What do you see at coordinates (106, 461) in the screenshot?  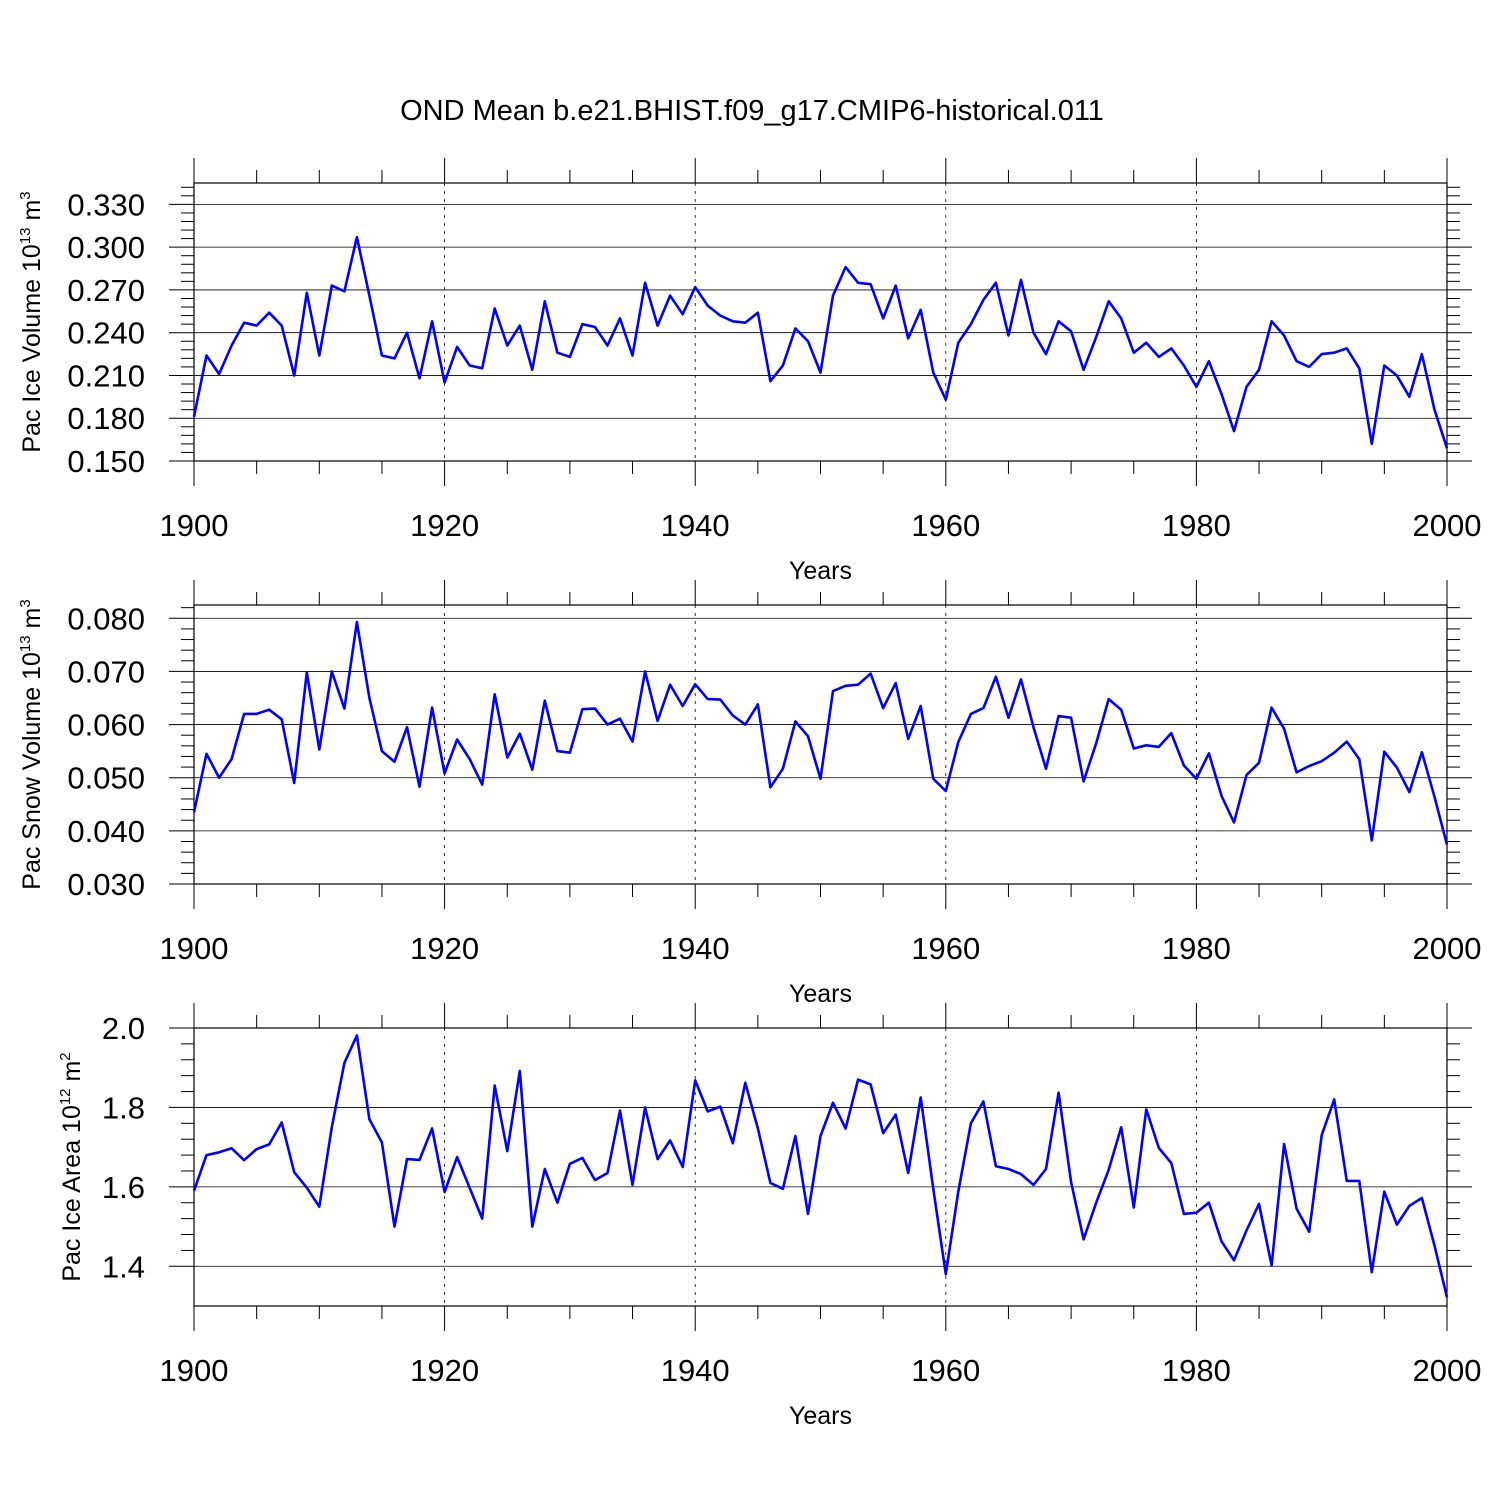 I see `y-tick-label: 0.150` at bounding box center [106, 461].